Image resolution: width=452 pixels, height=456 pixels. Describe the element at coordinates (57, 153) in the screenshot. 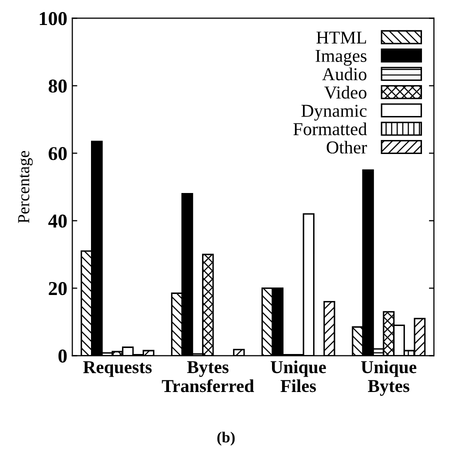

I see `y-tick-label: 60` at that location.